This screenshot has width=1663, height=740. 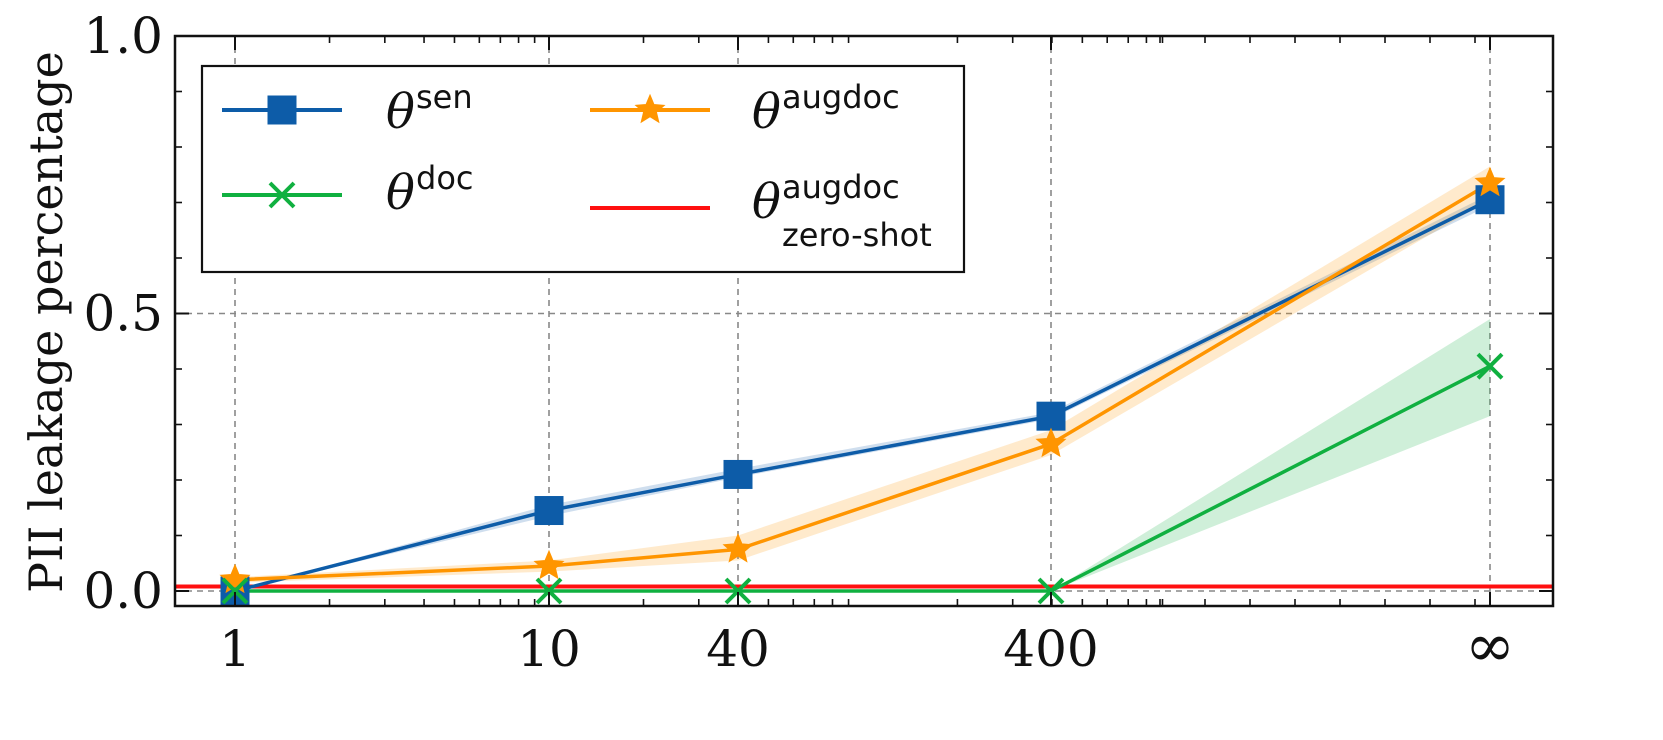 I want to click on xtick-label-400: 400, so click(x=1050, y=649).